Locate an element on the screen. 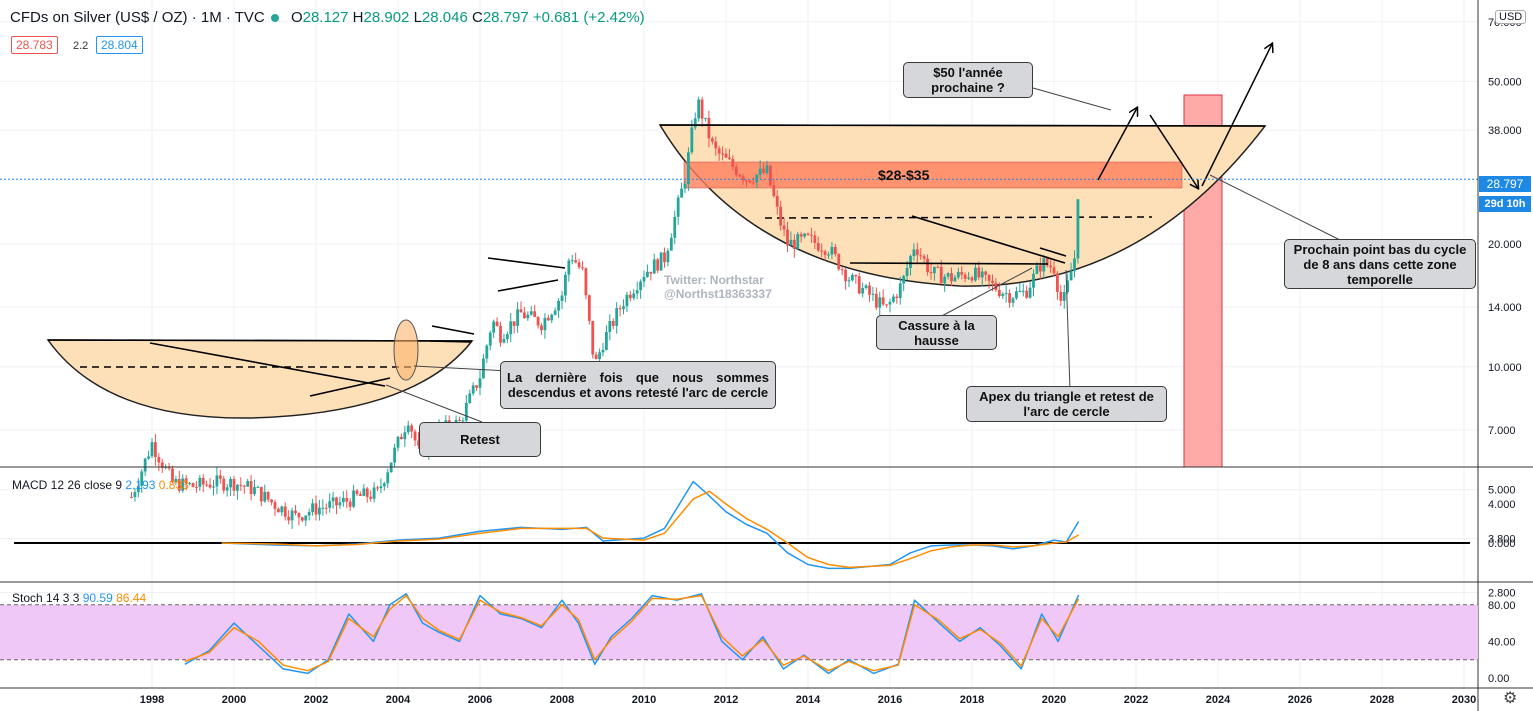 This screenshot has height=711, width=1533. watermark-line-2: @Northst18363337 is located at coordinates (718, 294).